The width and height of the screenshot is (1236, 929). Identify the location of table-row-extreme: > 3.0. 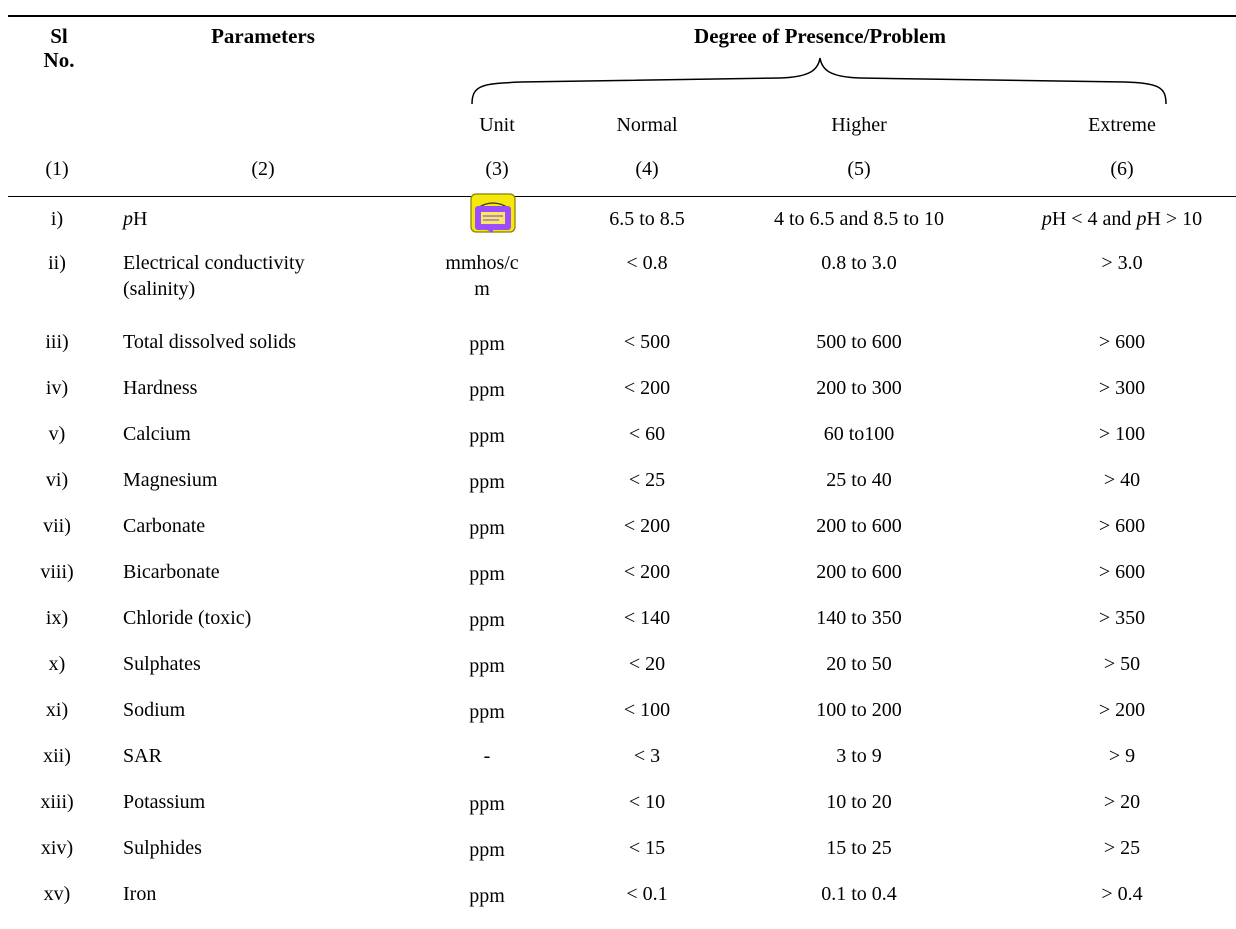
(1122, 263).